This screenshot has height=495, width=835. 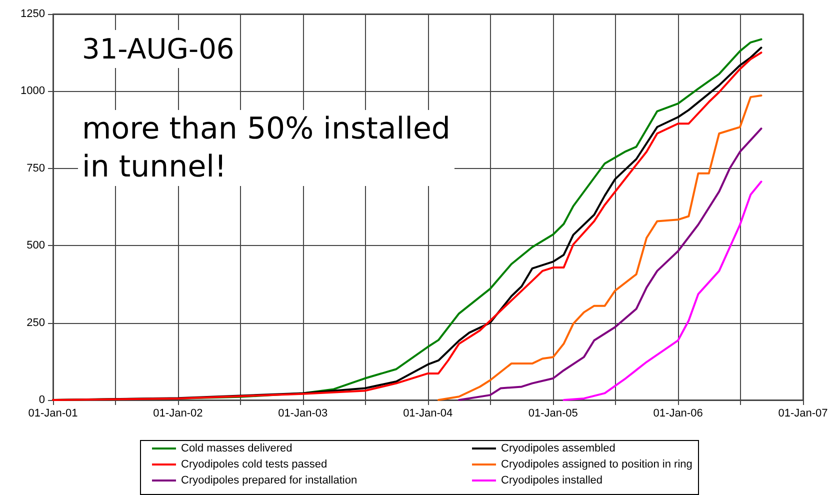 I want to click on x-tick-label: 01-Jan-04, so click(x=428, y=414).